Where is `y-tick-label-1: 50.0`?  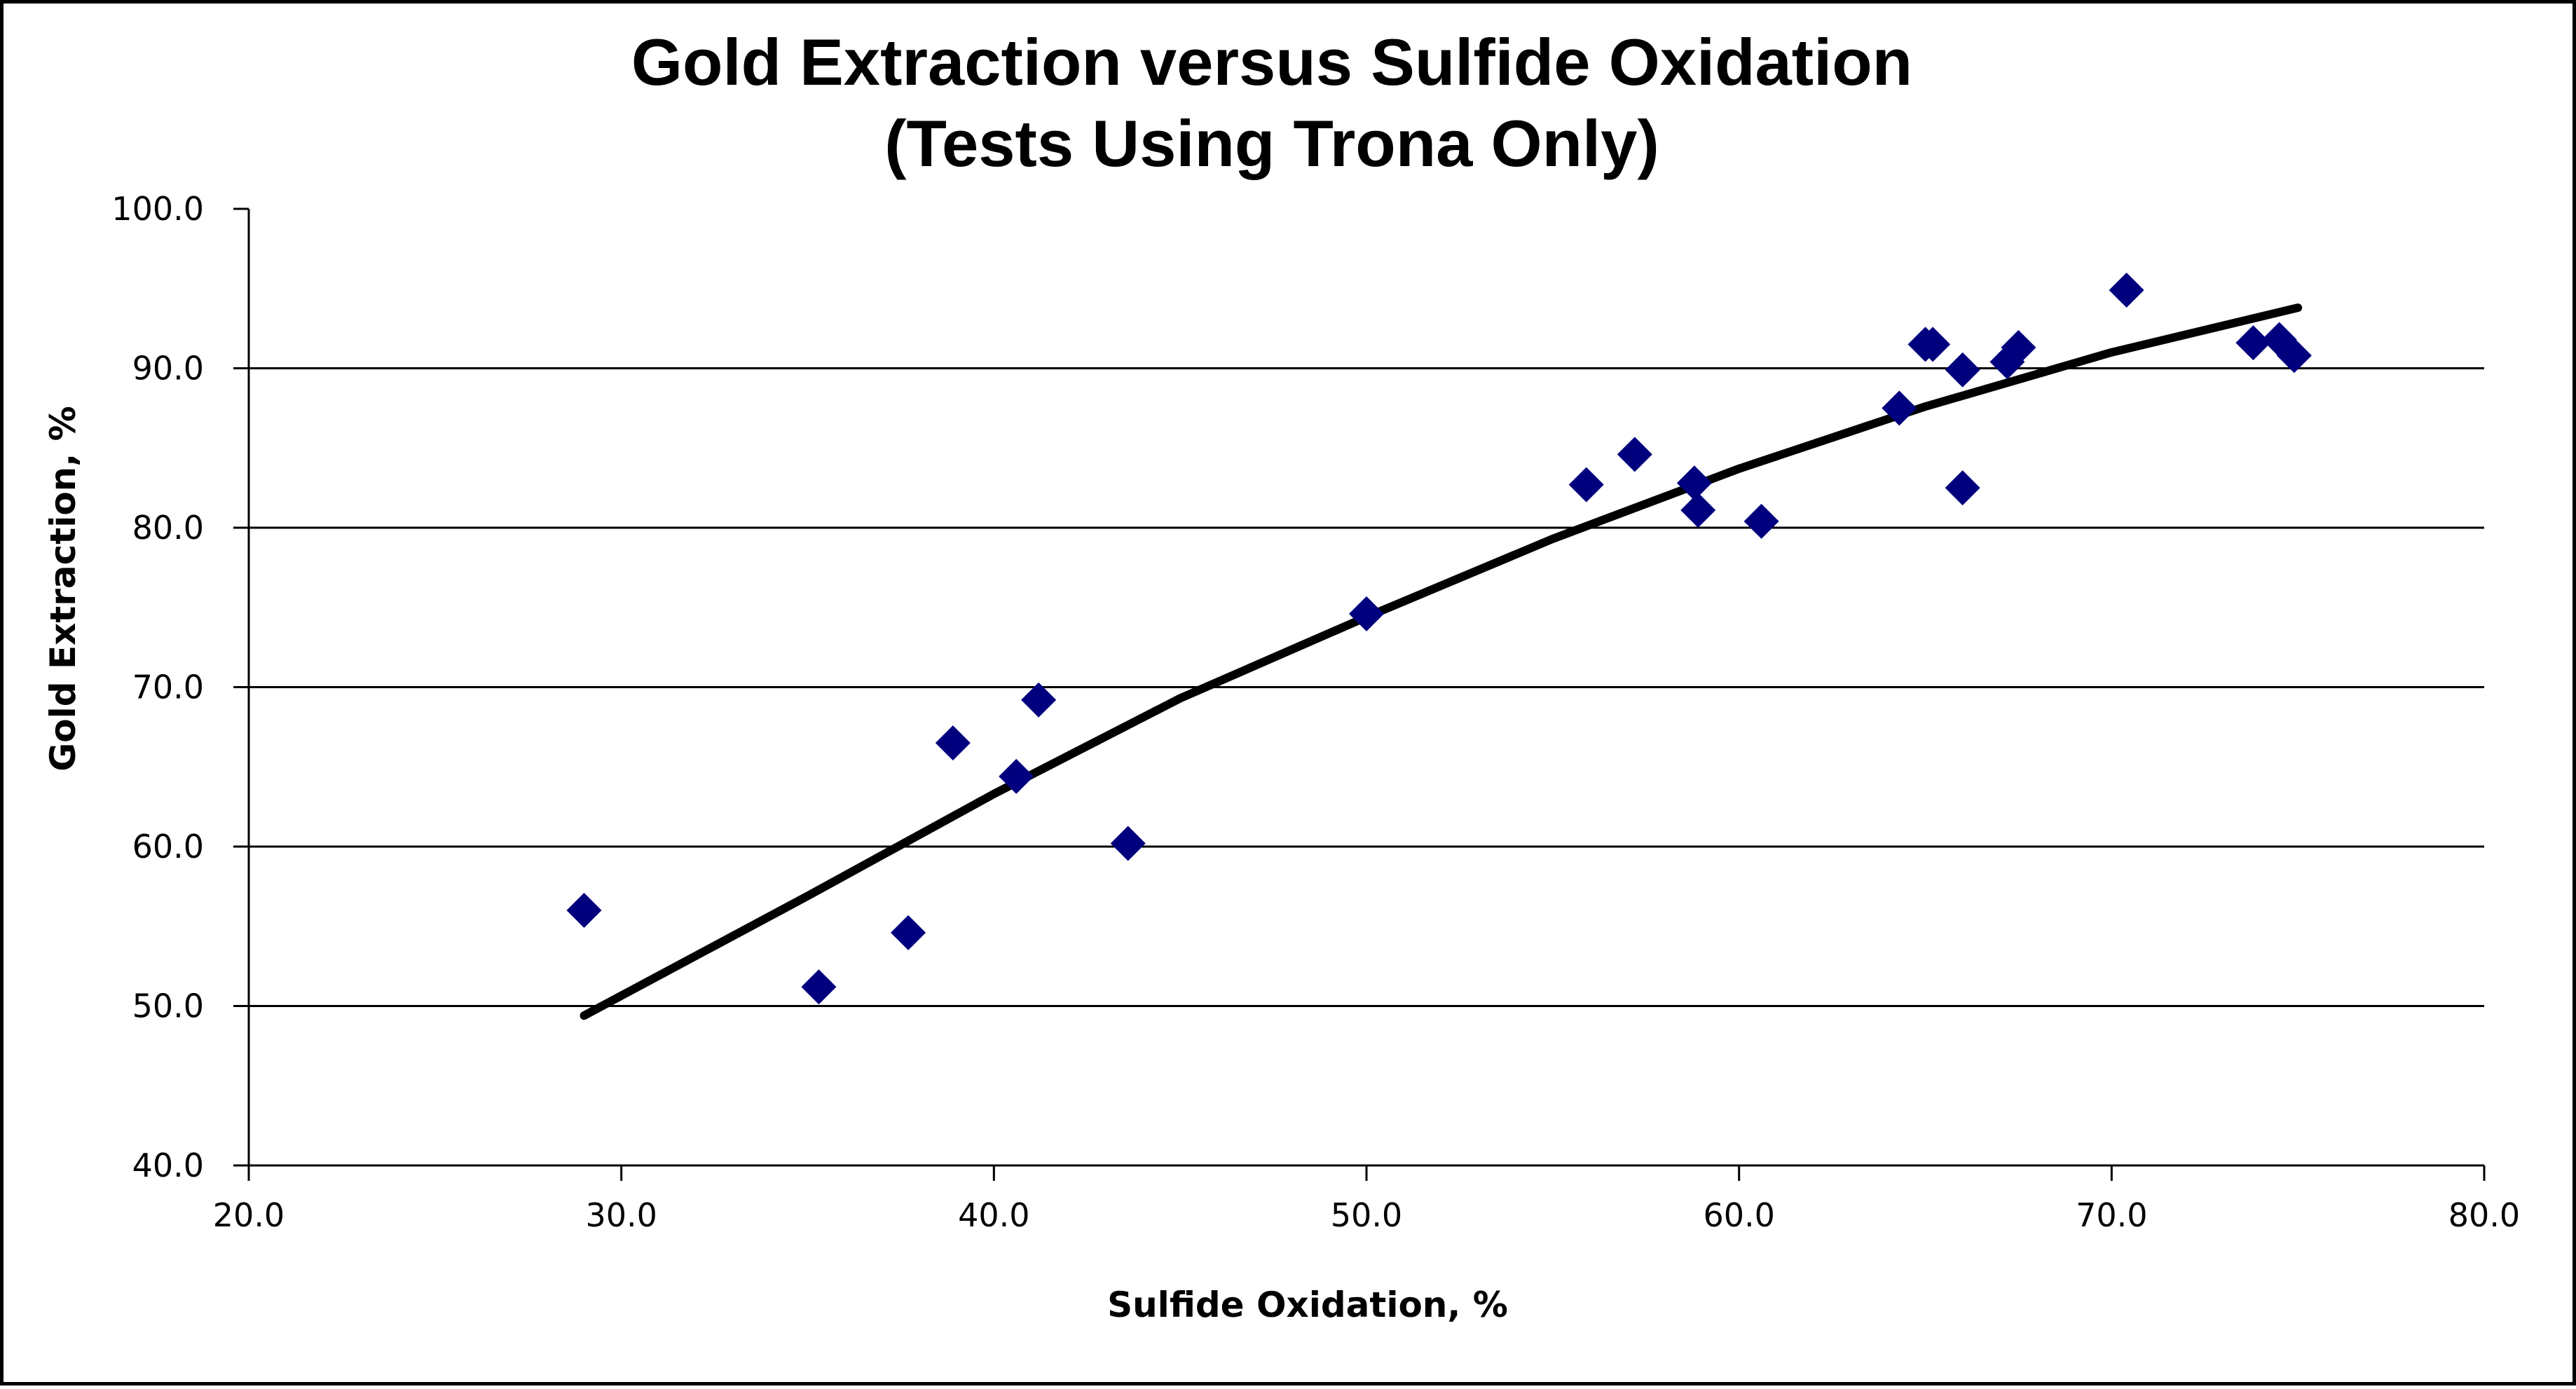
y-tick-label-1: 50.0 is located at coordinates (168, 1006).